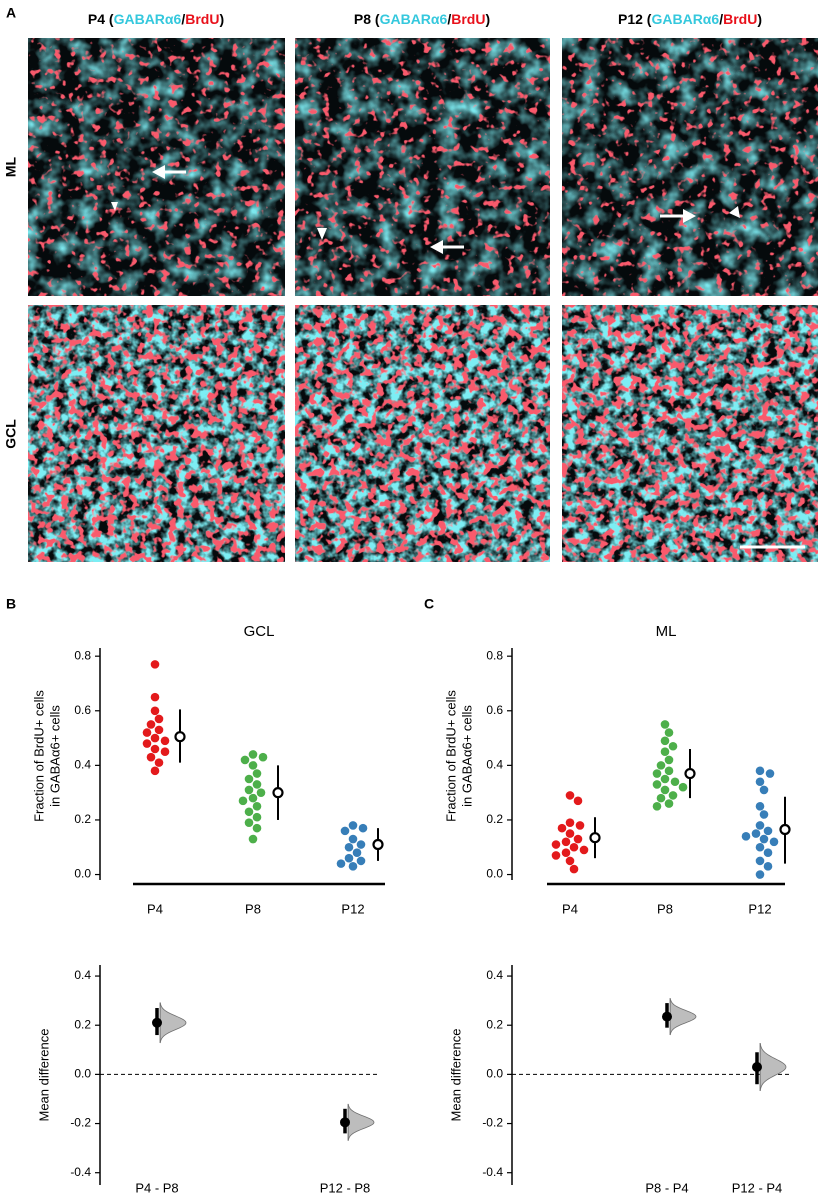 The image size is (820, 1200). Describe the element at coordinates (757, 1187) in the screenshot. I see `x-tick-label: P12 - P4` at that location.